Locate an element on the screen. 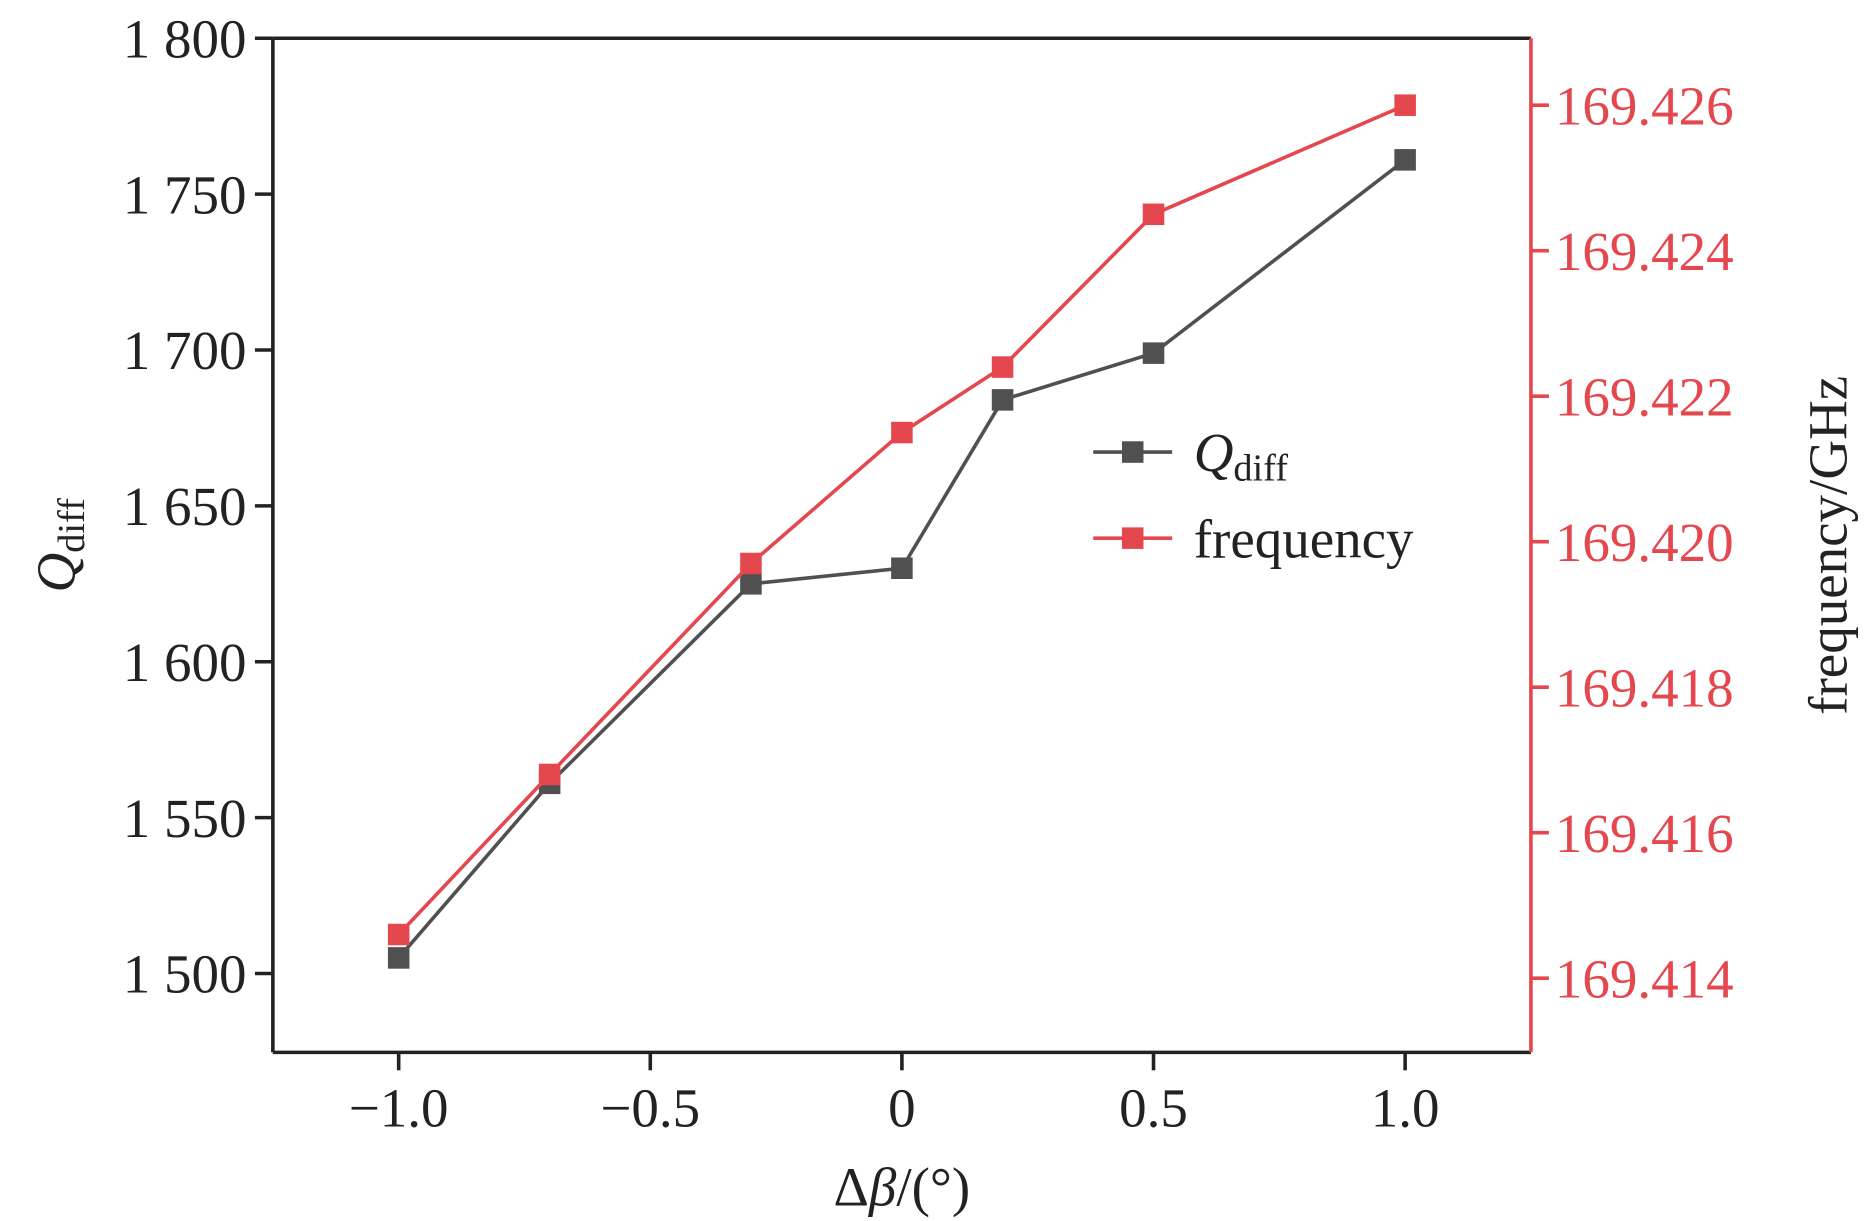 This screenshot has width=1866, height=1221. legend-marker-q is located at coordinates (1132, 452).